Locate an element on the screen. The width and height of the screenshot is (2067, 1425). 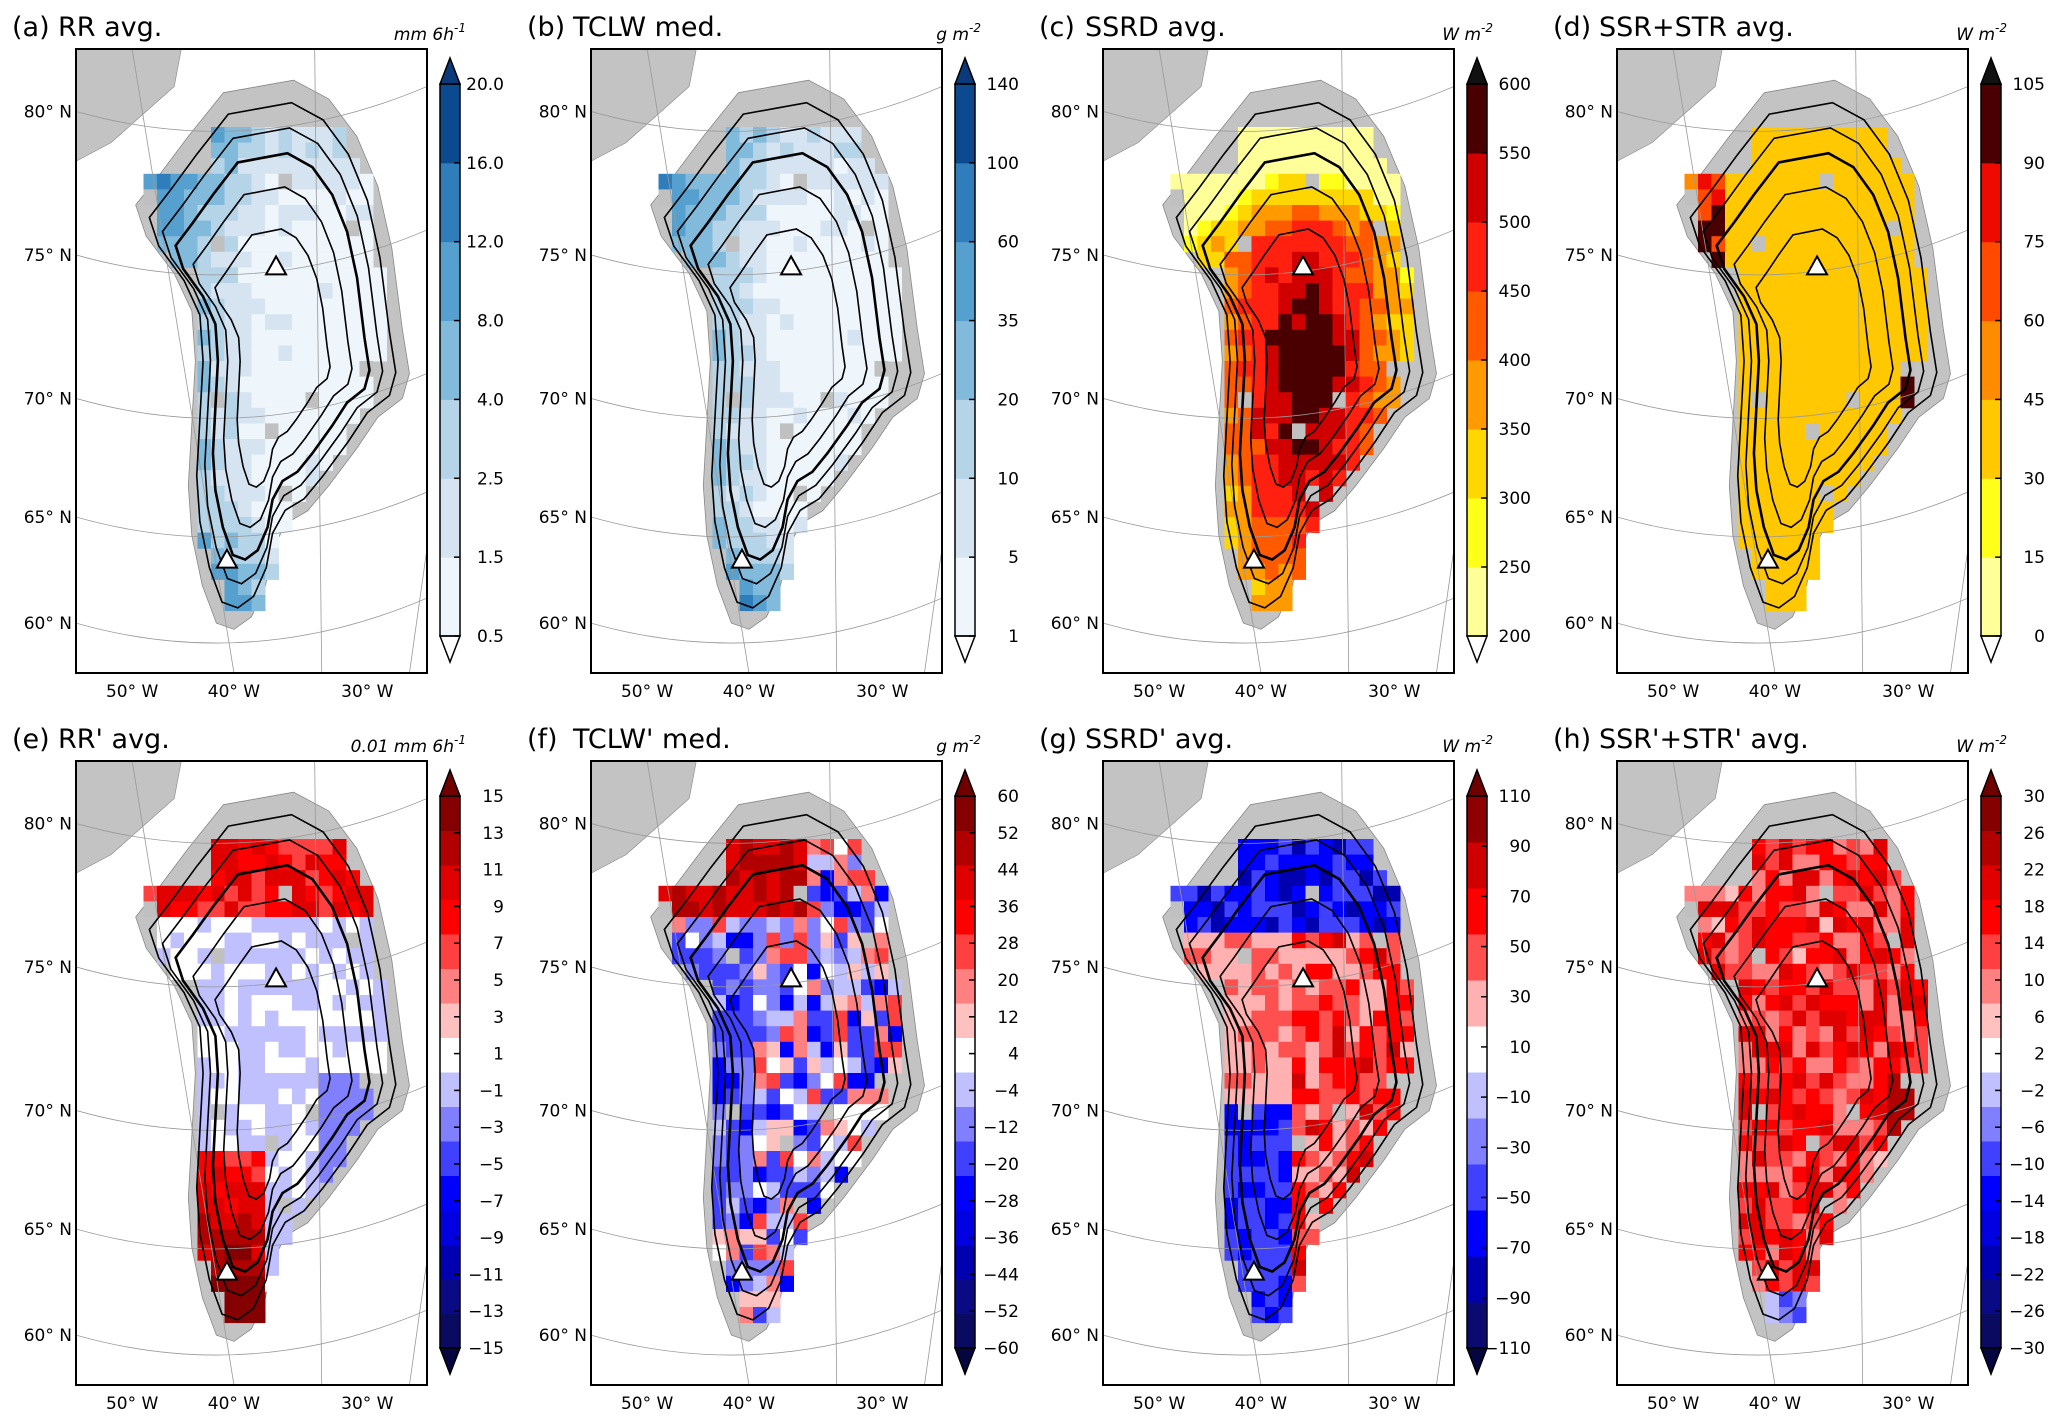
colorbar-tick-label: 11 is located at coordinates (493, 871).